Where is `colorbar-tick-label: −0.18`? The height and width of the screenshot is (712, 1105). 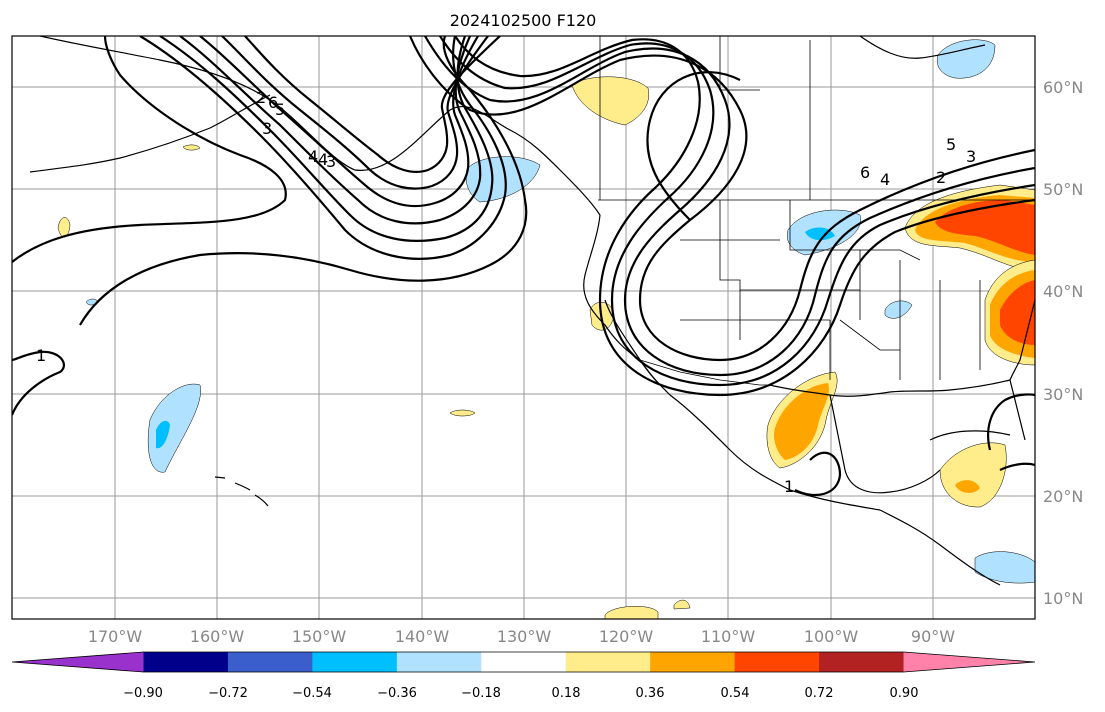 colorbar-tick-label: −0.18 is located at coordinates (481, 693).